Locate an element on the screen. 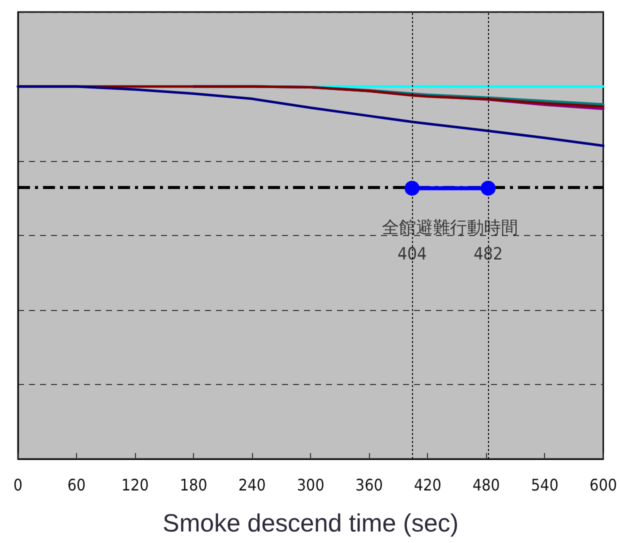 The height and width of the screenshot is (543, 620). annotation: 全館避難行動時間 is located at coordinates (450, 228).